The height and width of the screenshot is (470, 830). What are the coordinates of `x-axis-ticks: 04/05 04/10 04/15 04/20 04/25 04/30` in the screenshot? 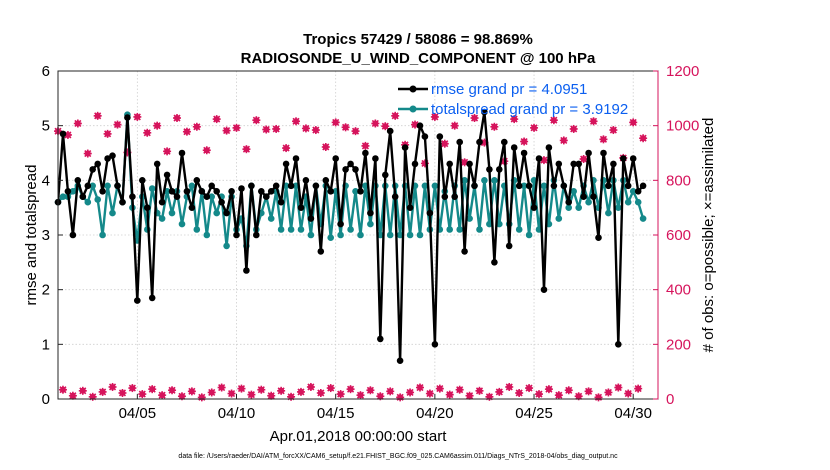 It's located at (385, 408).